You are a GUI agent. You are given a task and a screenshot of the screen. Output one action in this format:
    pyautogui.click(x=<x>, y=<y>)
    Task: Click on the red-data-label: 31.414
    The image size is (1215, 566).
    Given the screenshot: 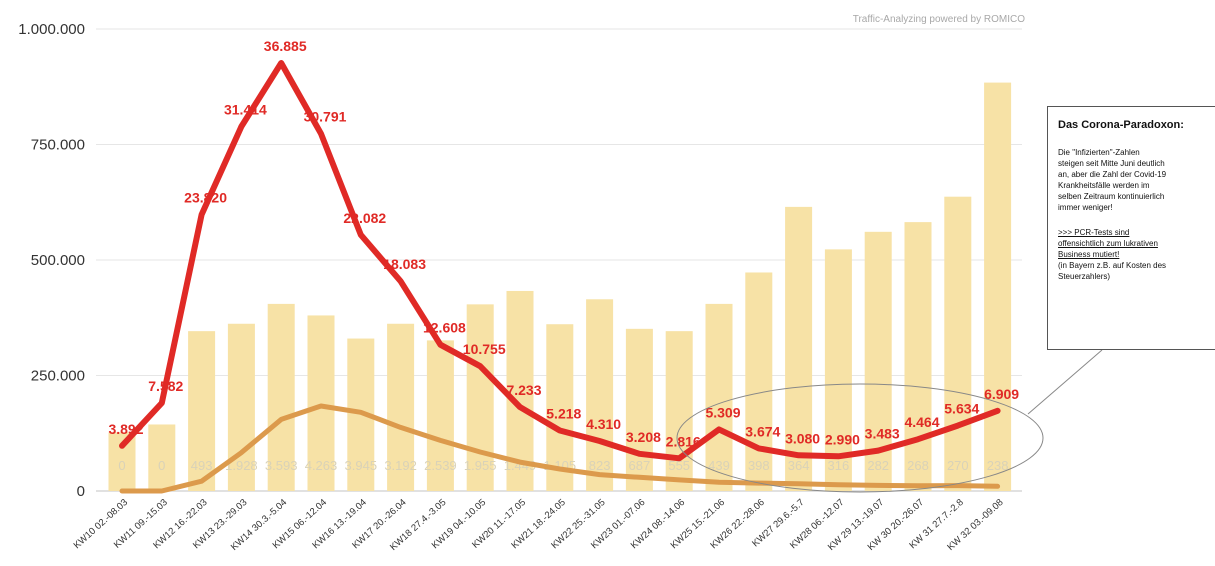 What is the action you would take?
    pyautogui.click(x=245, y=109)
    